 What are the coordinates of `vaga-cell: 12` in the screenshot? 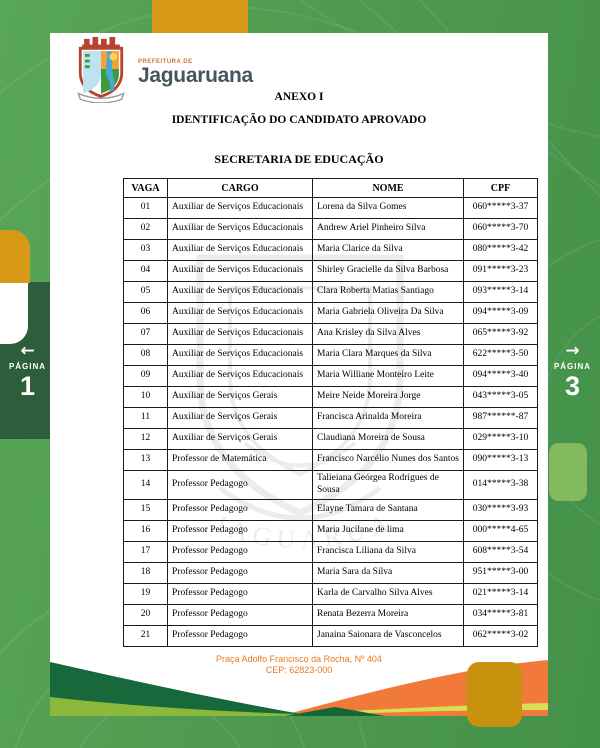 It's located at (145, 439).